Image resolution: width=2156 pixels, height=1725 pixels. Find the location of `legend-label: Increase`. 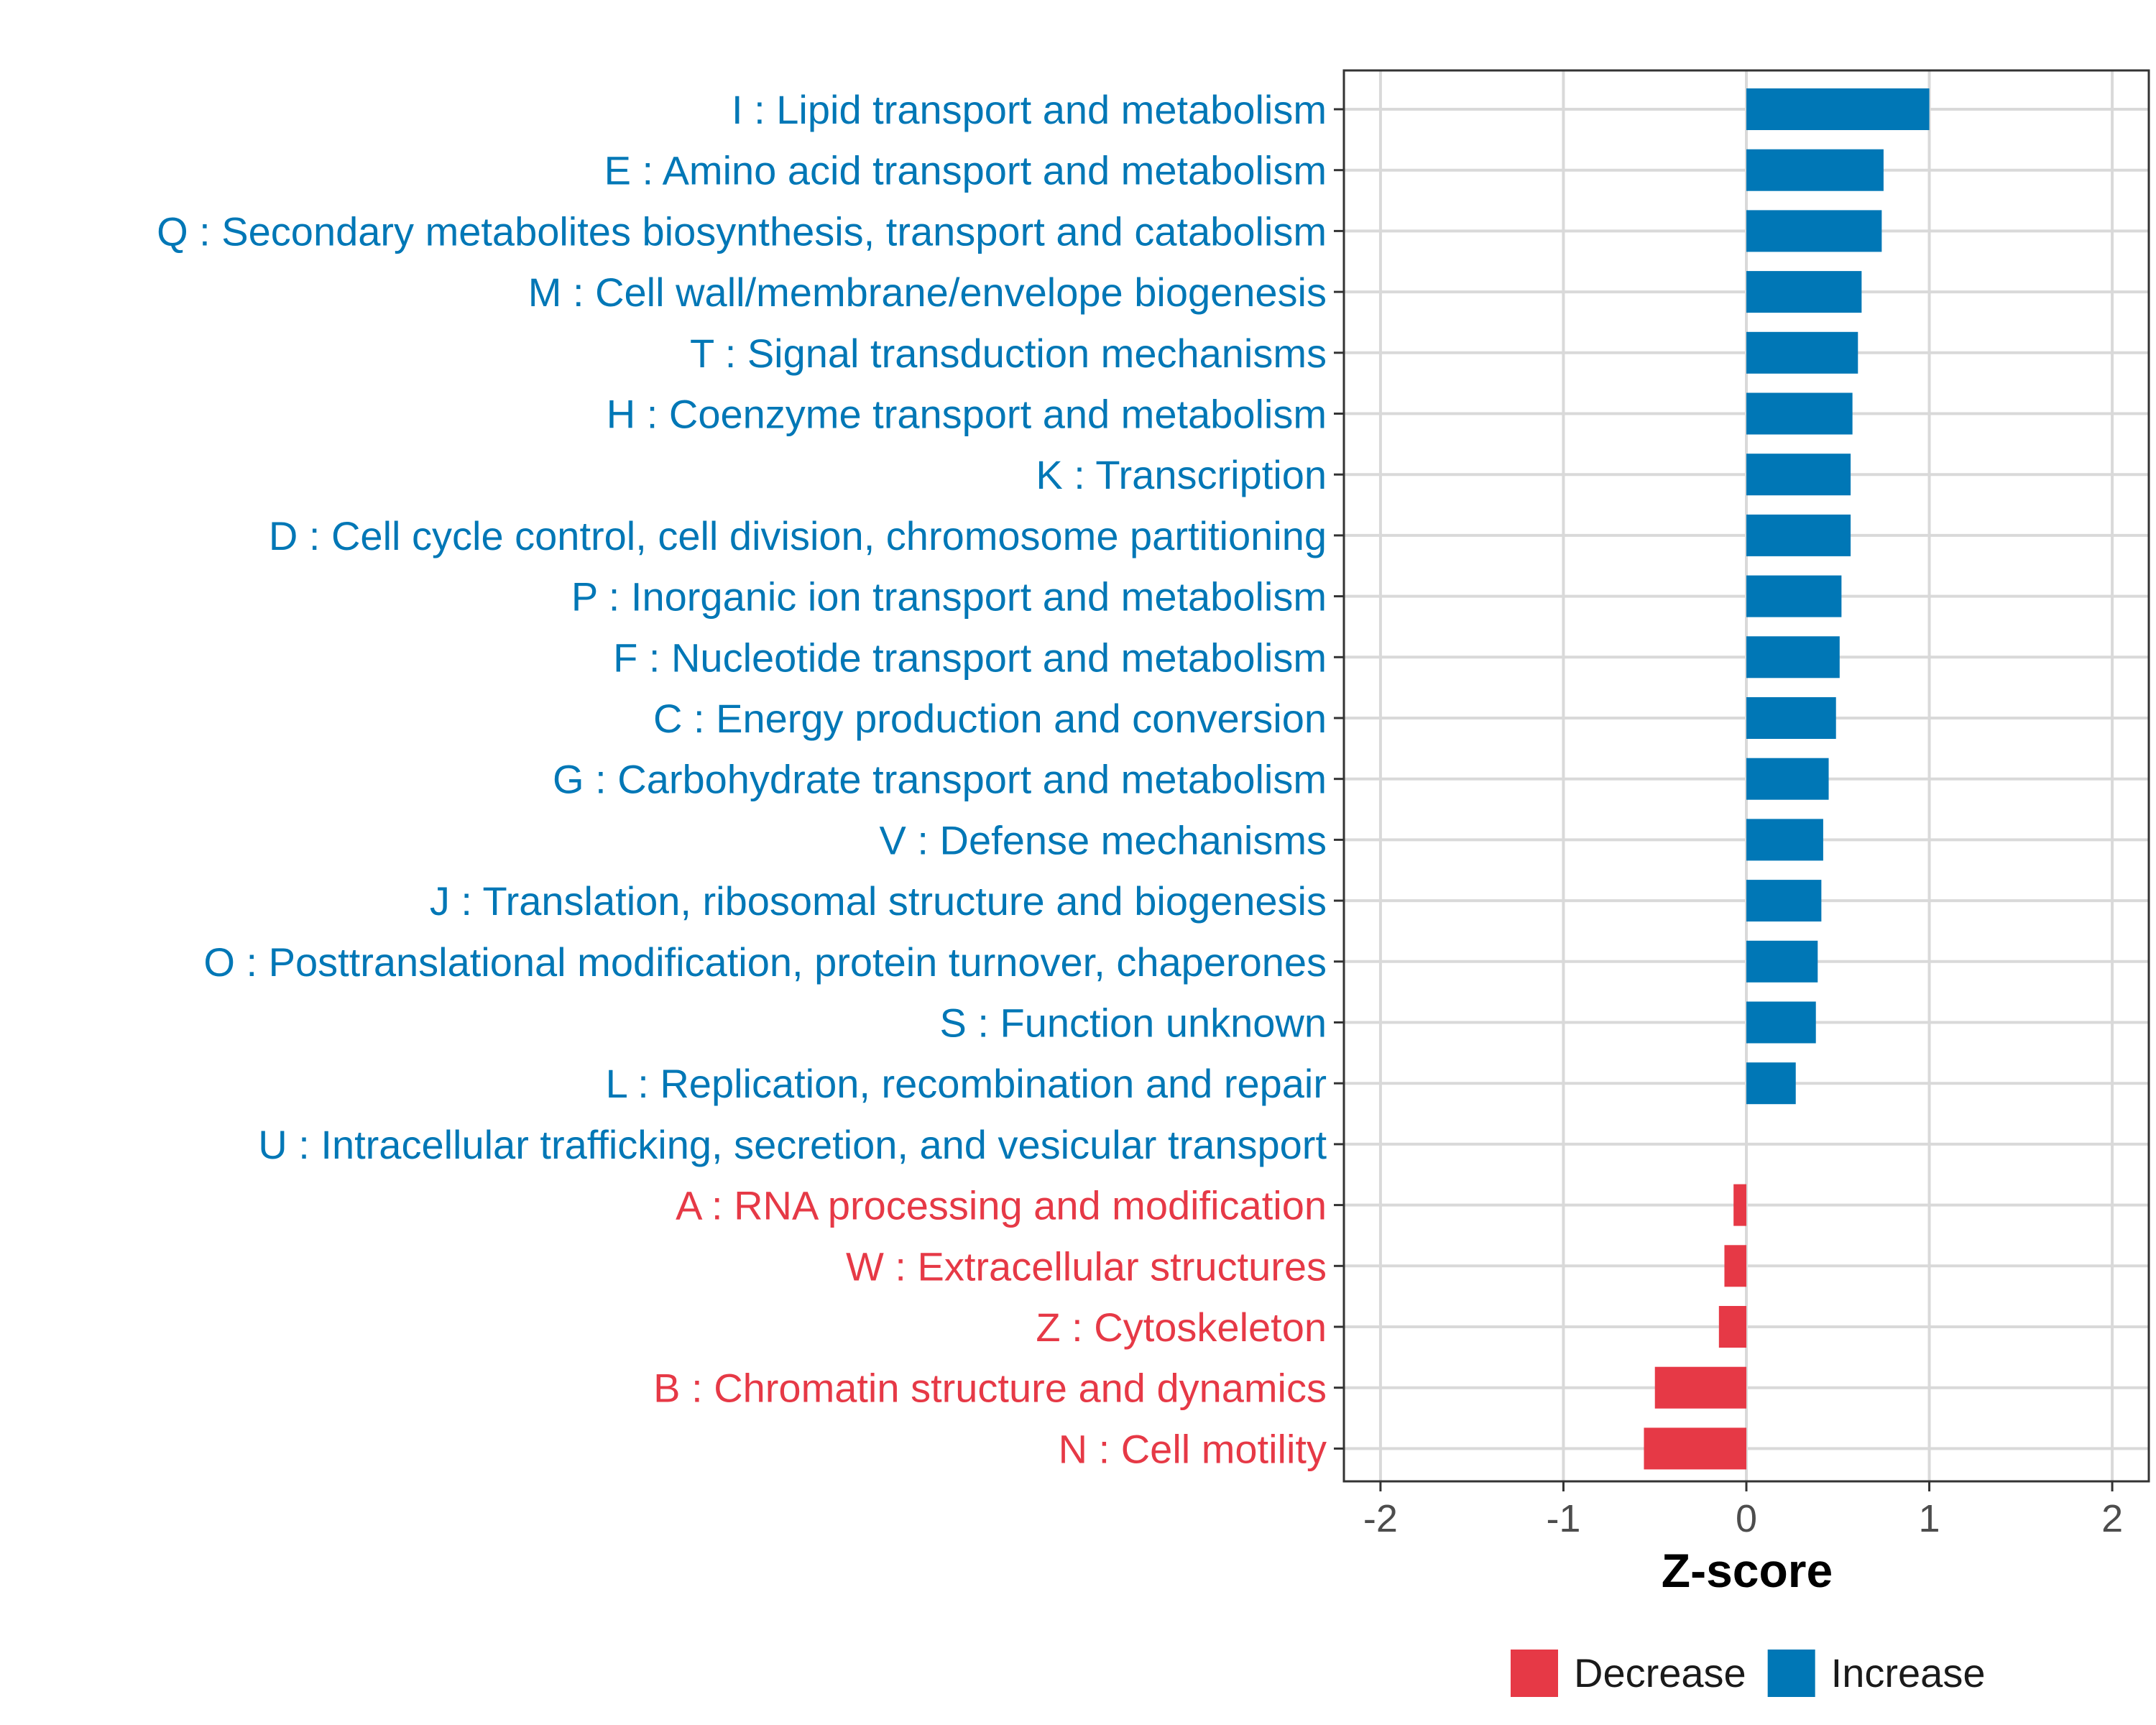

legend-label: Increase is located at coordinates (1909, 1673).